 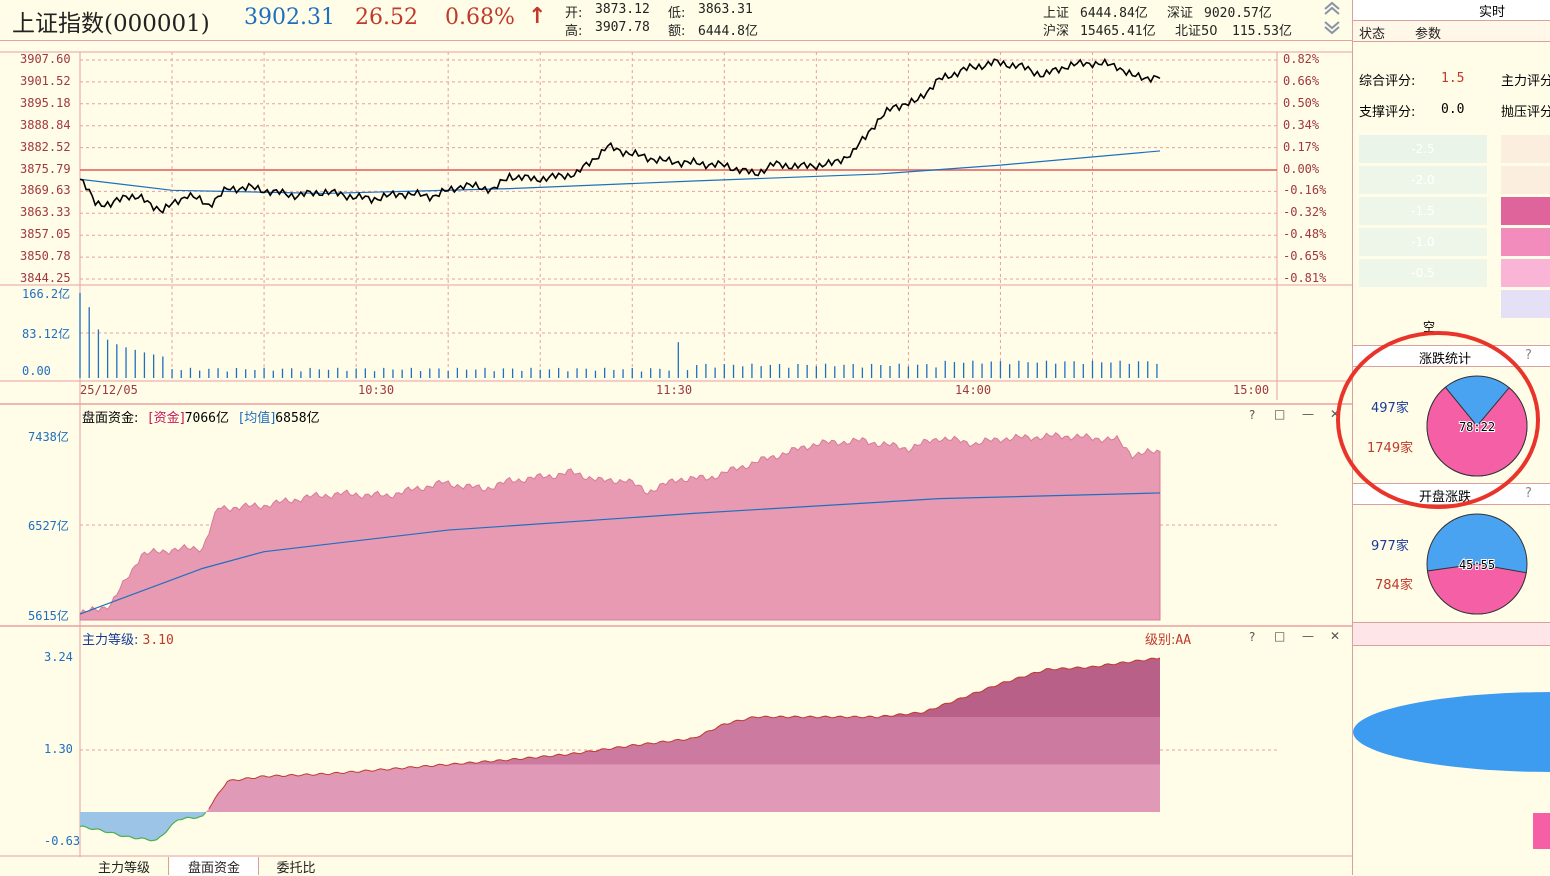 I want to click on price-tick-right: 0.17%, so click(x=1301, y=146).